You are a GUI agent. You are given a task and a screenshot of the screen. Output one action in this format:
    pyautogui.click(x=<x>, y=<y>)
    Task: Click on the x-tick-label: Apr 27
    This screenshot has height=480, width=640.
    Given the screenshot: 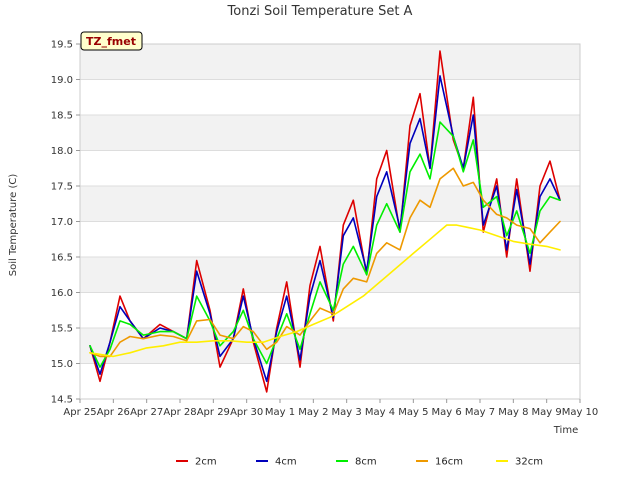 What is the action you would take?
    pyautogui.click(x=146, y=412)
    